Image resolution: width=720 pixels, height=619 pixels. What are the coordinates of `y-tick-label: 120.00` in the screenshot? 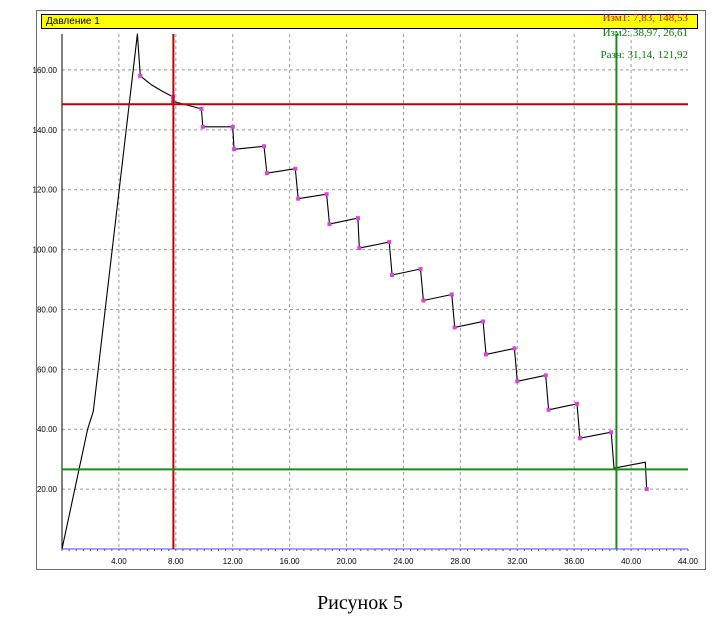 It's located at (45, 190).